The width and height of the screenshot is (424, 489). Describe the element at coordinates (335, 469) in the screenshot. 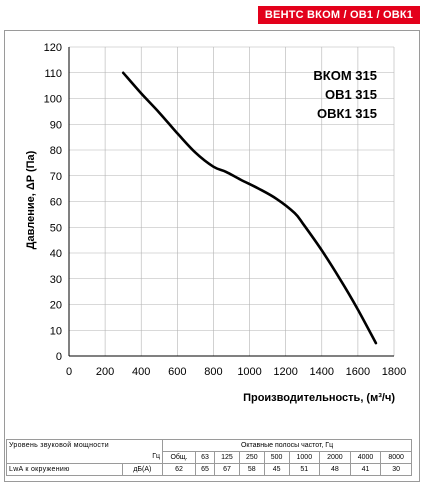

I see `table-cell: 48` at that location.